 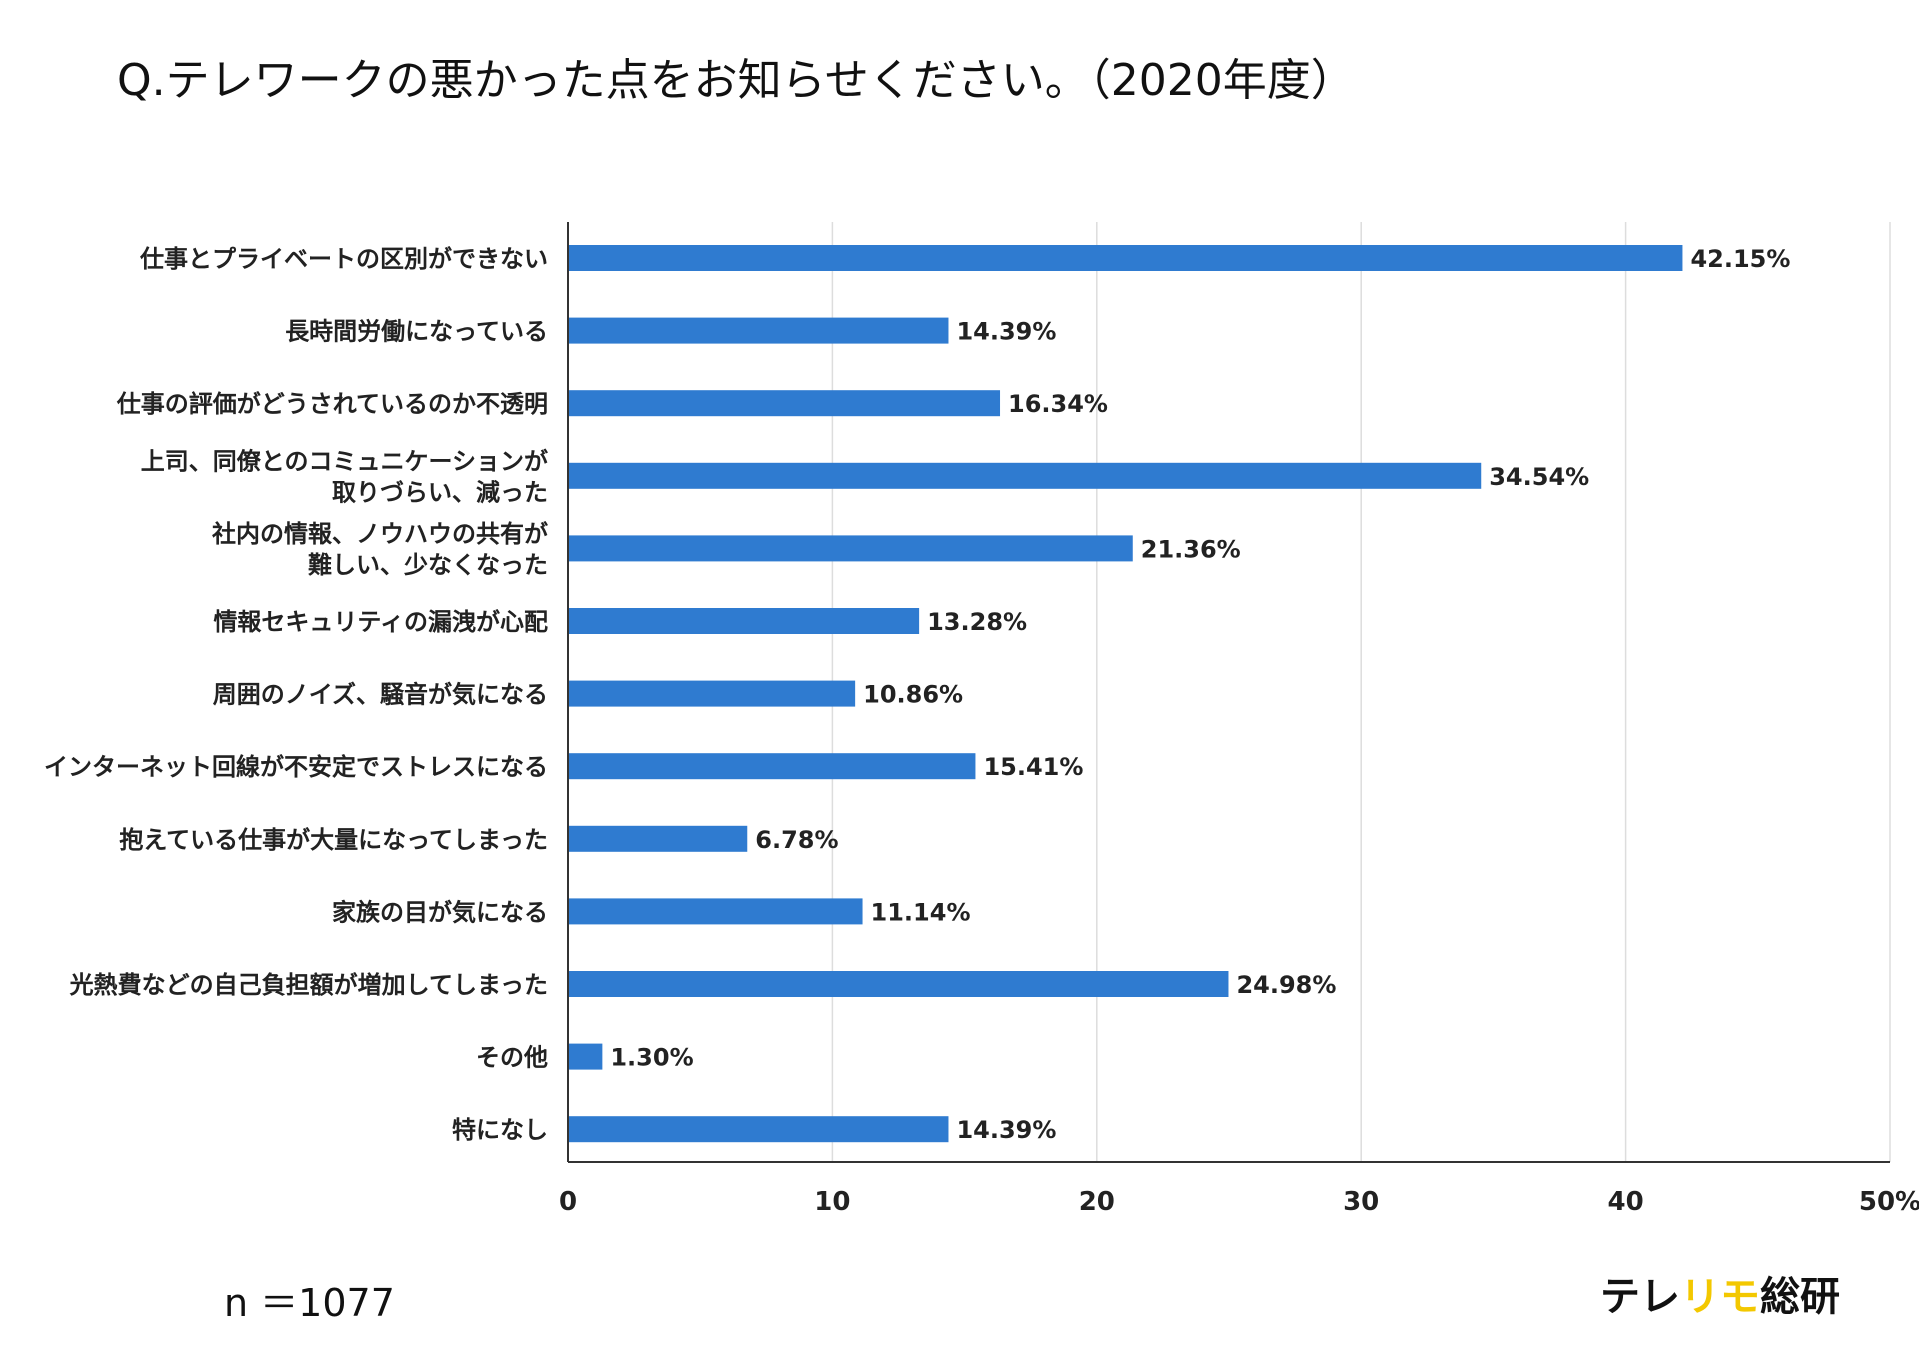 I want to click on x-tick-label: 20, so click(x=1097, y=1202).